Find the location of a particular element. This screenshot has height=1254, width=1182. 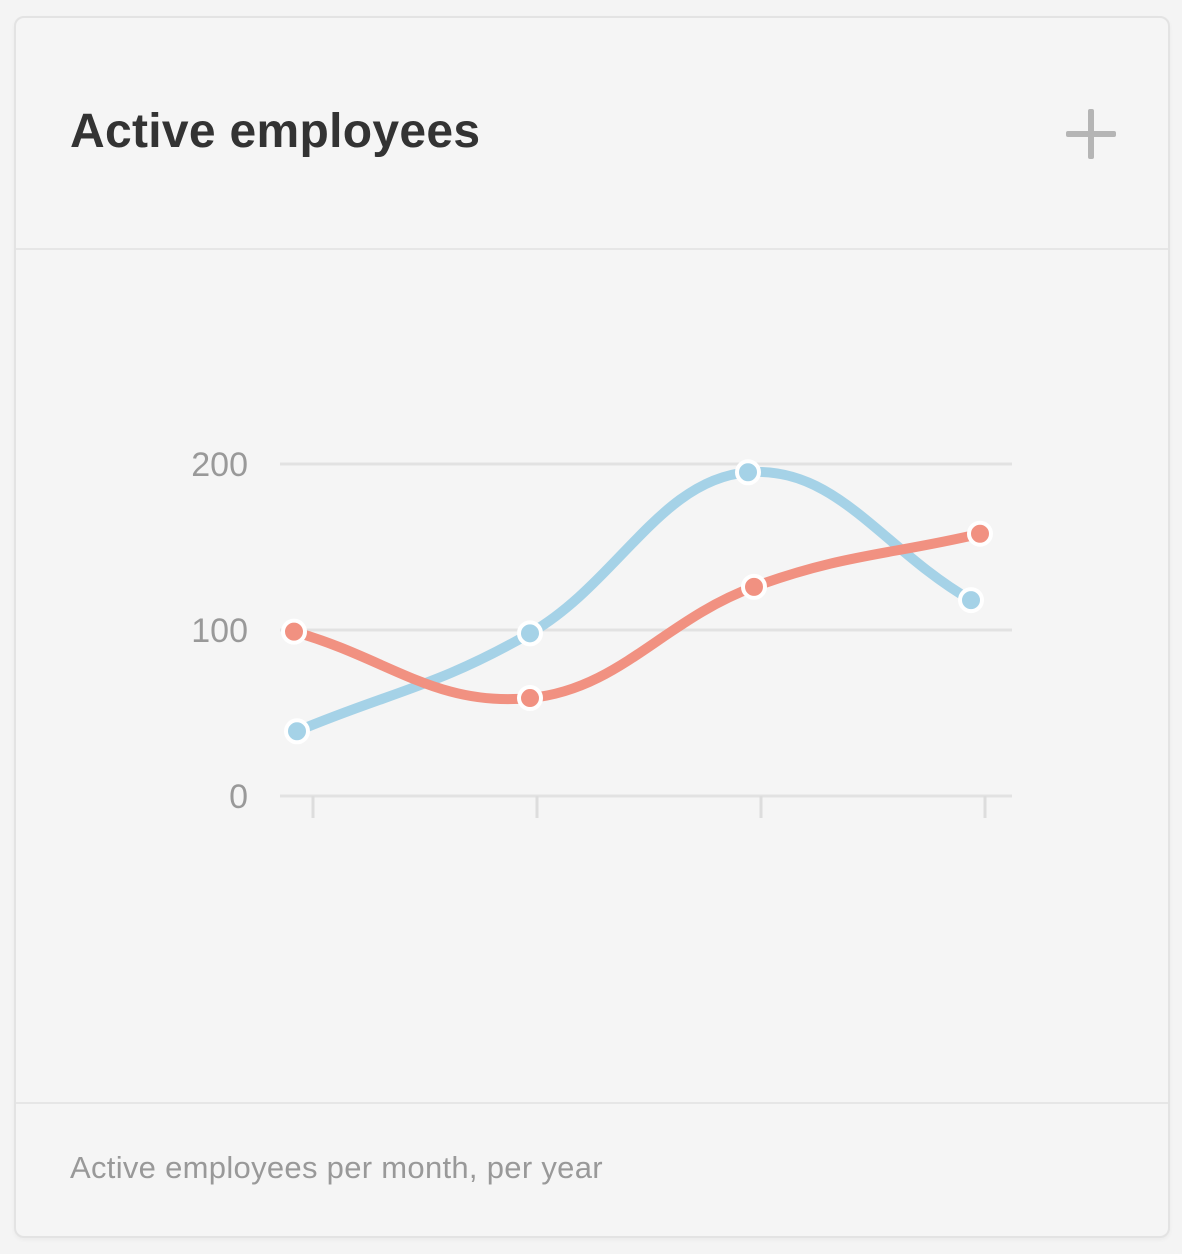

add-button is located at coordinates (1090, 134).